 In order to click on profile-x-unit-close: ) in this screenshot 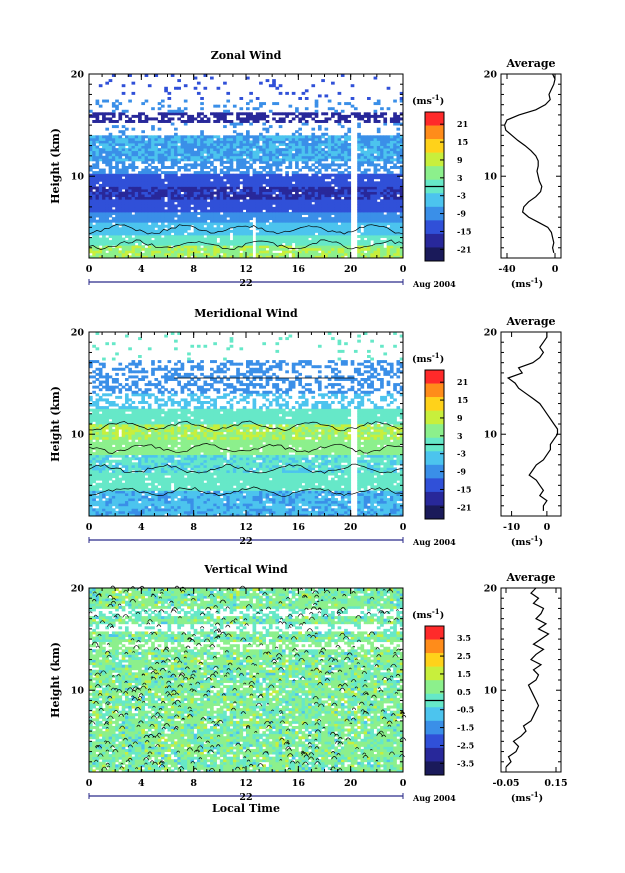, I will do `click(541, 284)`.